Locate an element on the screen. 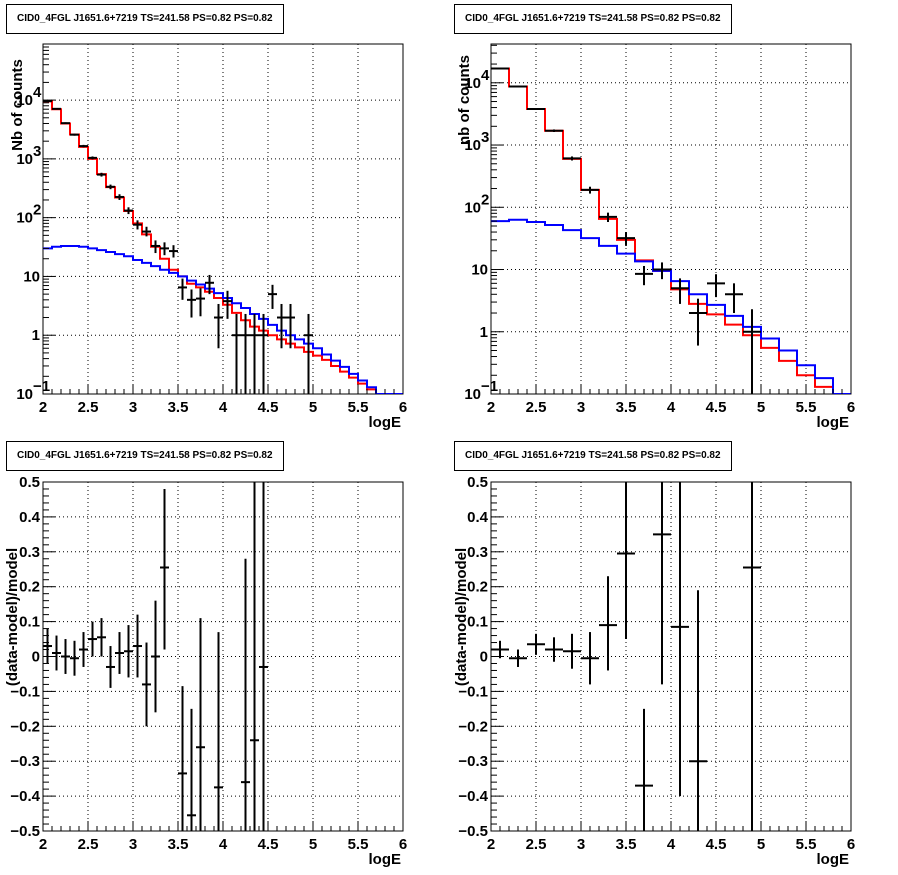 This screenshot has width=898, height=875. x-tick-label: 3.5 is located at coordinates (626, 407).